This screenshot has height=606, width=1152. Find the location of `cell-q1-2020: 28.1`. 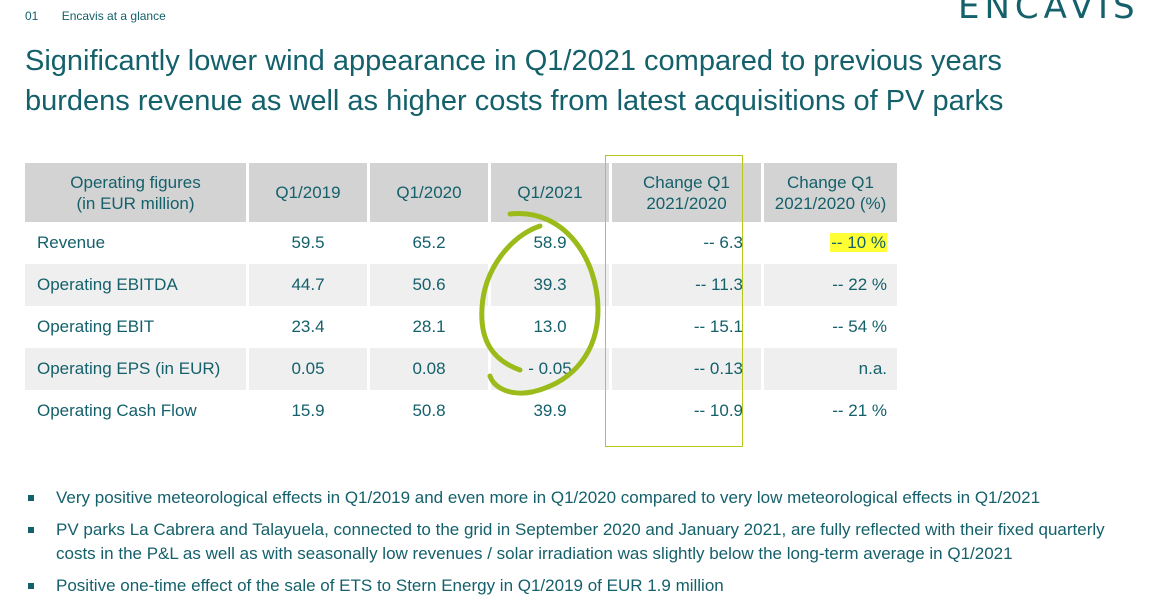

cell-q1-2020: 28.1 is located at coordinates (430, 327).